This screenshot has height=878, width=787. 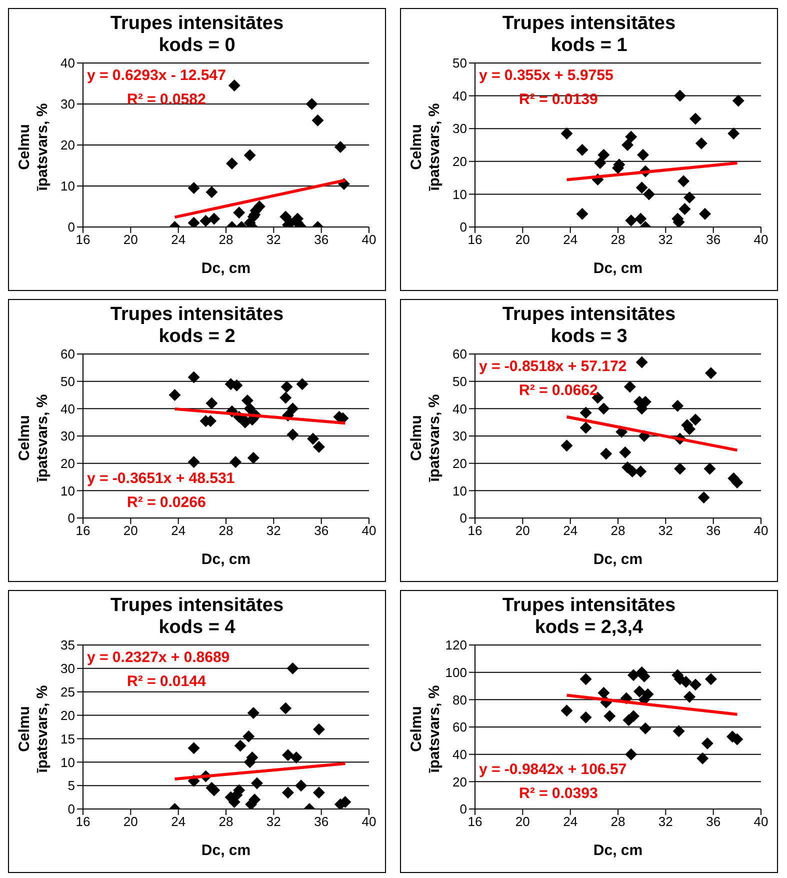 I want to click on annotation: R² = 0.0266, so click(x=166, y=503).